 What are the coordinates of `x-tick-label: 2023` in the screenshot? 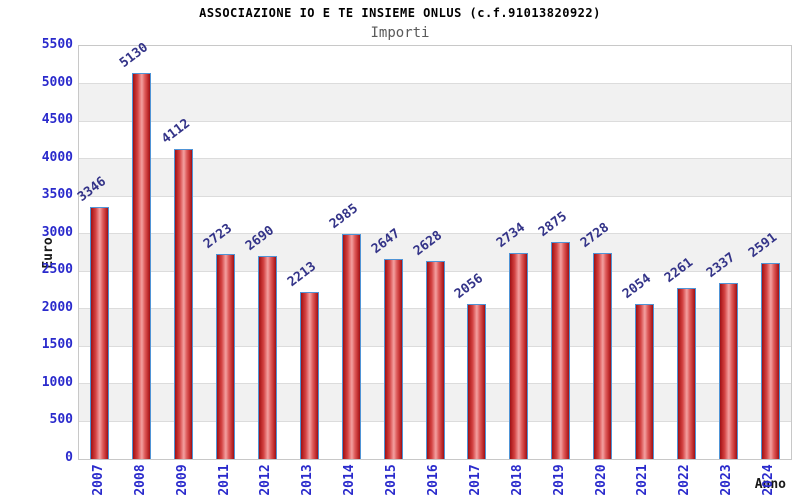 It's located at (727, 480).